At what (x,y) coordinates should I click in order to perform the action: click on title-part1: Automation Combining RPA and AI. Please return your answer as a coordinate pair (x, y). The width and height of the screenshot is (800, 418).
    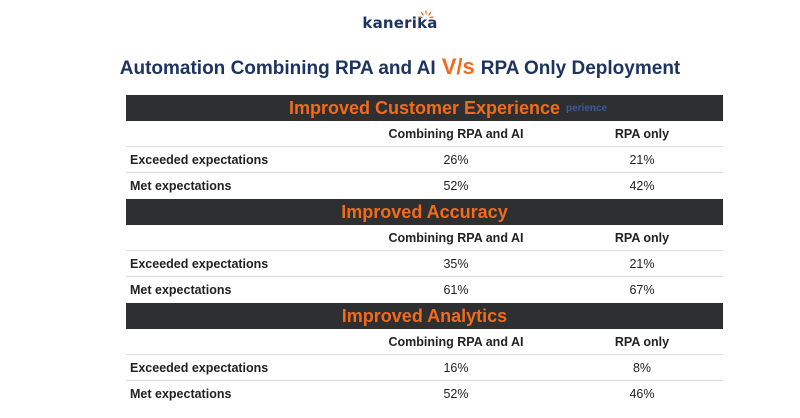
    Looking at the image, I should click on (277, 68).